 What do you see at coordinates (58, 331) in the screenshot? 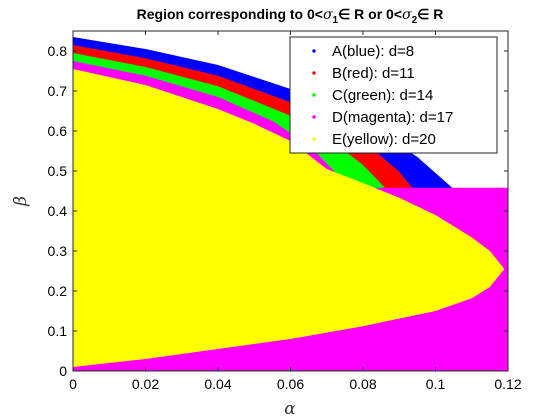
I see `y-tick-label: 0.1` at bounding box center [58, 331].